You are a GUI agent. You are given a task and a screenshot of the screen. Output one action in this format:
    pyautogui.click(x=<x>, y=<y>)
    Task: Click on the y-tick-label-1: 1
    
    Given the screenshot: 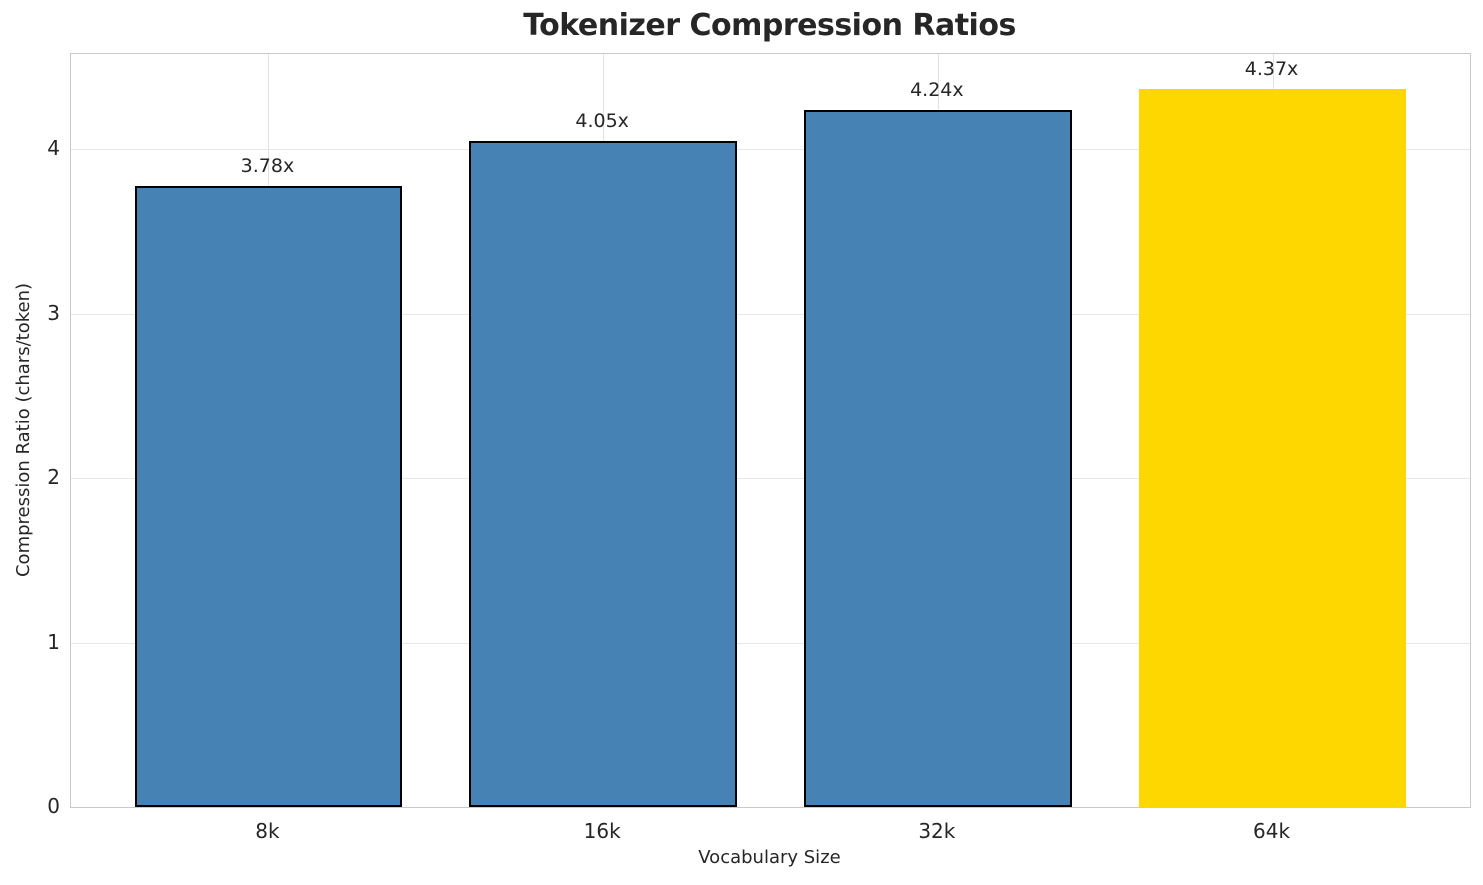 What is the action you would take?
    pyautogui.click(x=53, y=641)
    